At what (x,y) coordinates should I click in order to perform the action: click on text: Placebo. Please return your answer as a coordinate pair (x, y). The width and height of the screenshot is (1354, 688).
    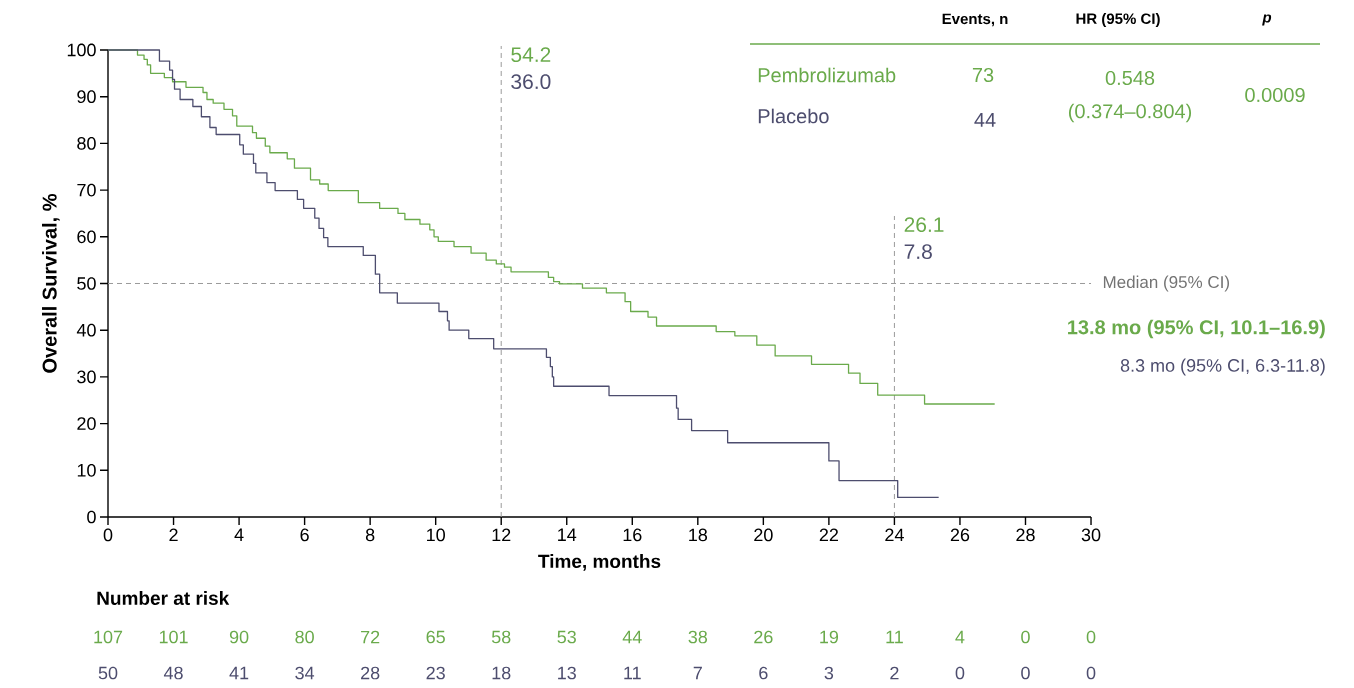
    Looking at the image, I should click on (793, 116).